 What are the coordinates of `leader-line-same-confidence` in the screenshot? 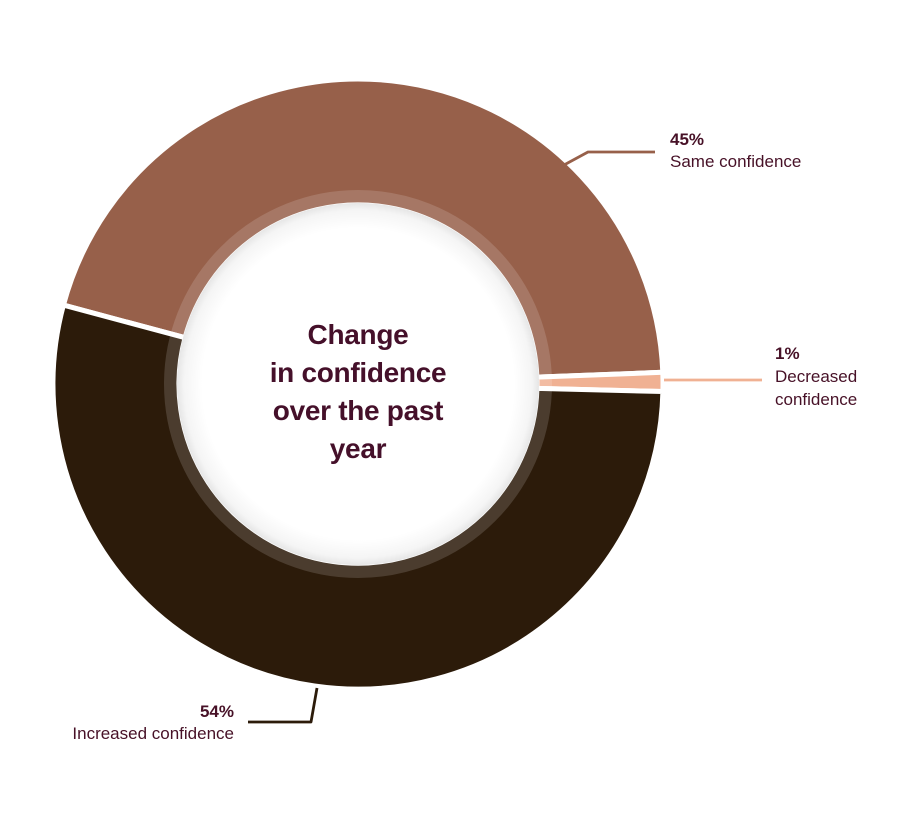 It's located at (609, 158).